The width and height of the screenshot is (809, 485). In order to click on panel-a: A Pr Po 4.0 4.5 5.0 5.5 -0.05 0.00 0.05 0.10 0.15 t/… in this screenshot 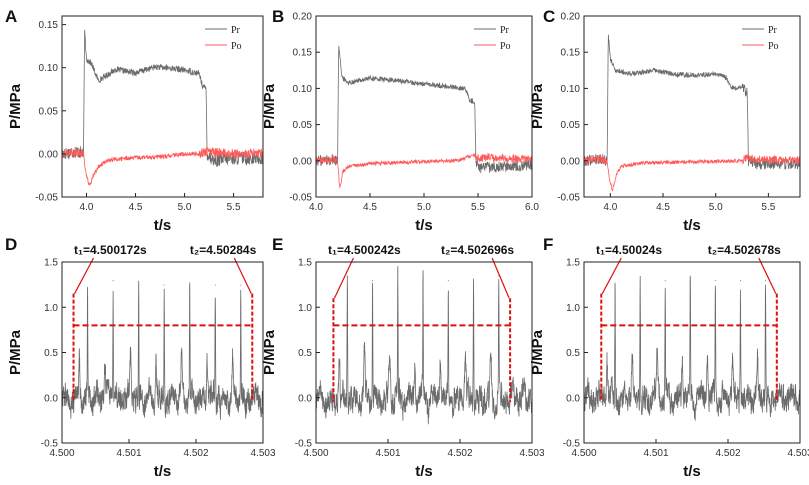, I will do `click(134, 120)`.